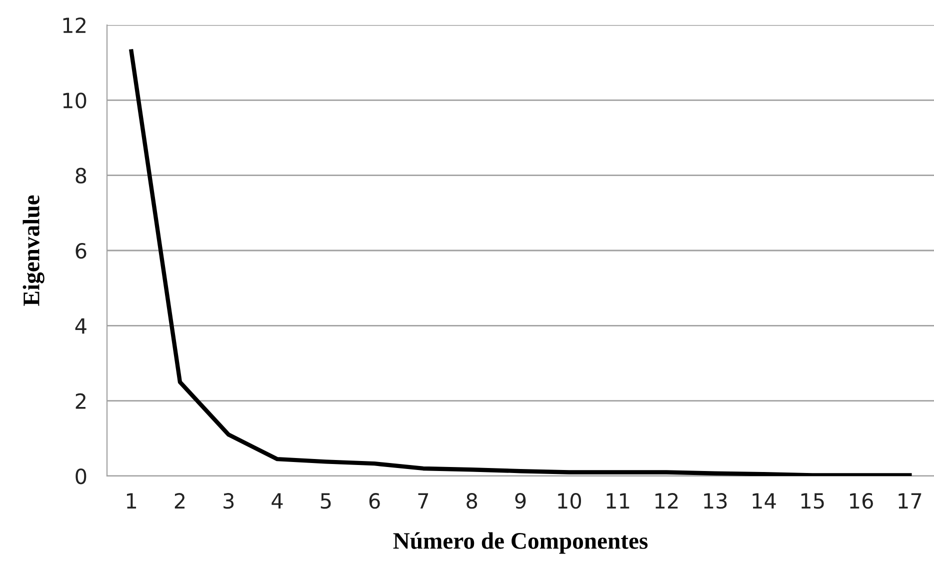 Image resolution: width=934 pixels, height=576 pixels. Describe the element at coordinates (861, 501) in the screenshot. I see `x-tick-label: 16` at that location.